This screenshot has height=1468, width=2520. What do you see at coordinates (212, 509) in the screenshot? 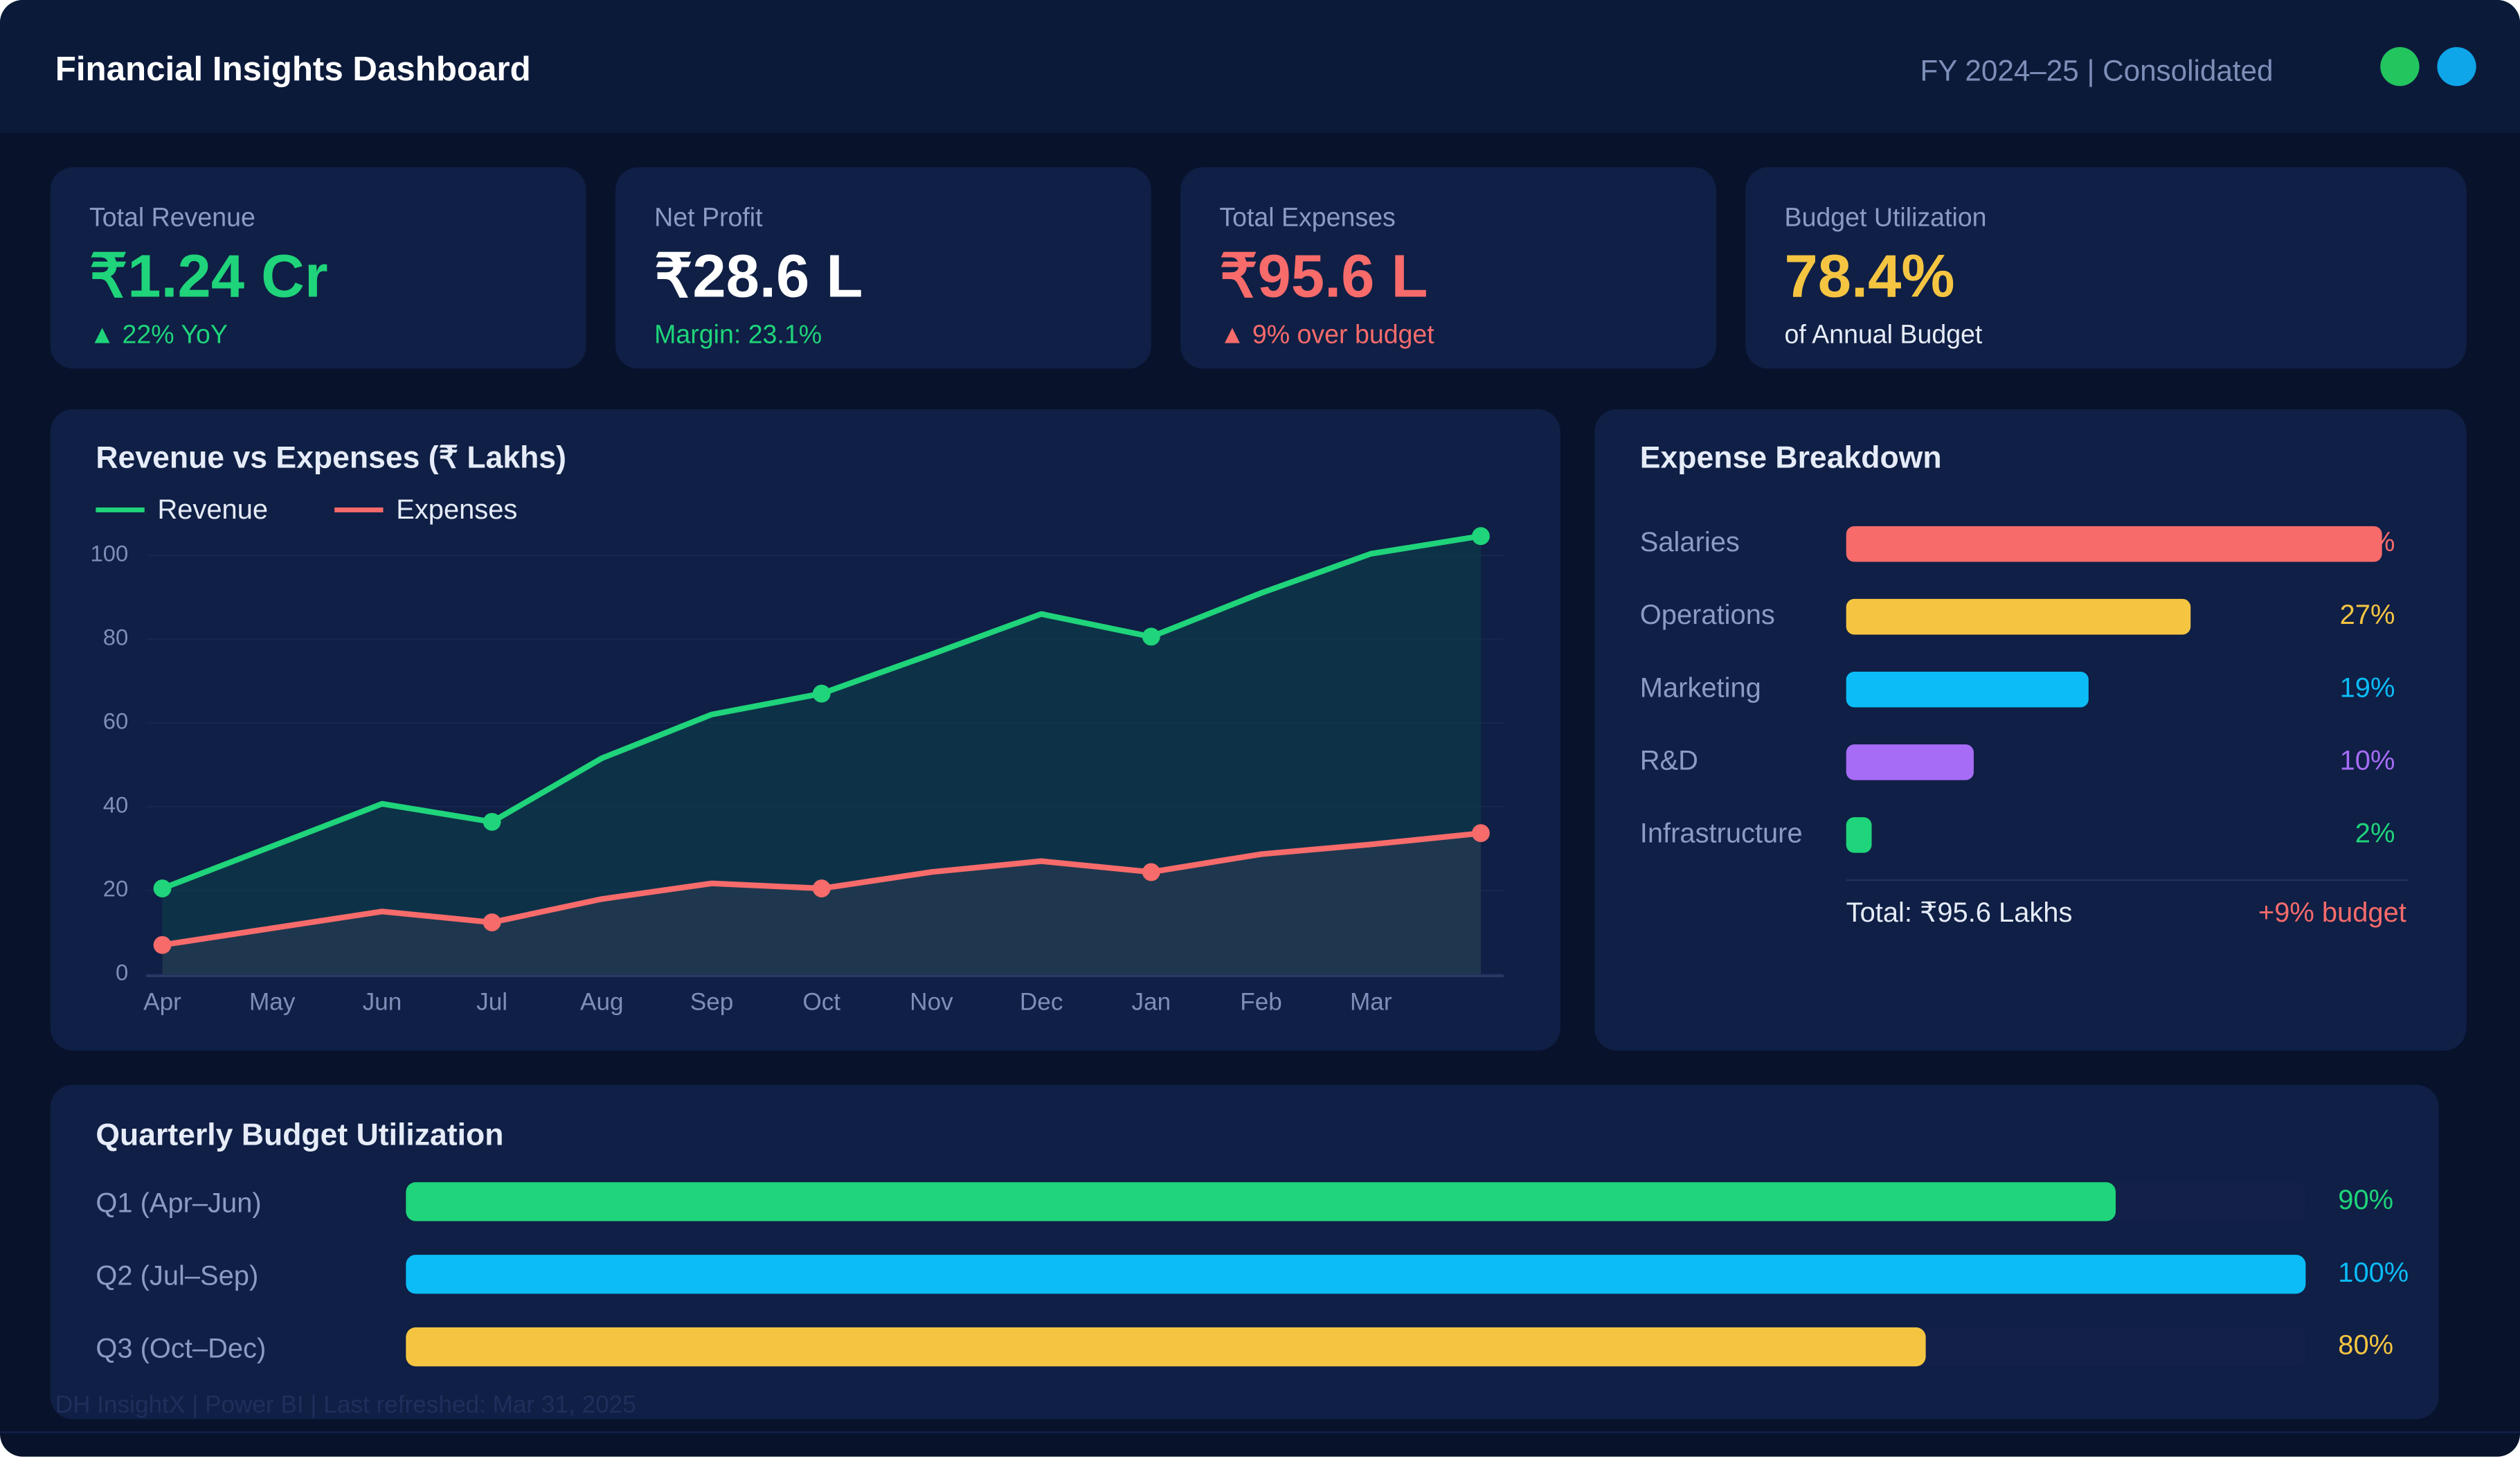
I see `legend-label: Revenue` at bounding box center [212, 509].